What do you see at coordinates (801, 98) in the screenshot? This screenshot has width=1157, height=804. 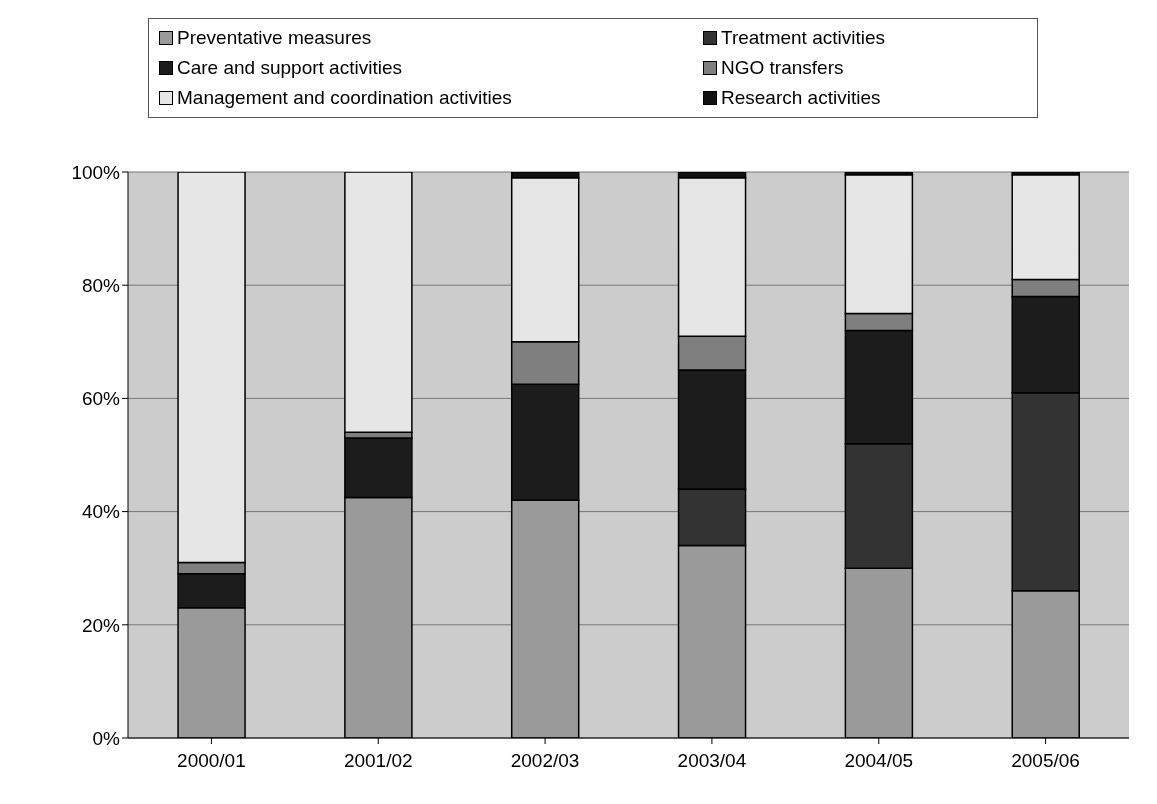 I see `legend-label: Research activities` at bounding box center [801, 98].